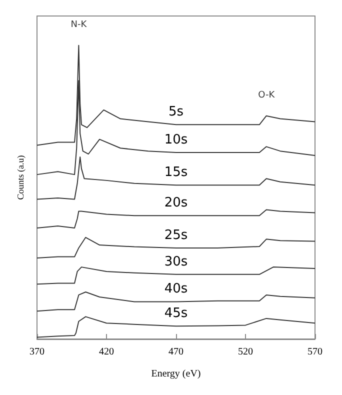  What do you see at coordinates (176, 262) in the screenshot?
I see `series-label: 30s` at bounding box center [176, 262].